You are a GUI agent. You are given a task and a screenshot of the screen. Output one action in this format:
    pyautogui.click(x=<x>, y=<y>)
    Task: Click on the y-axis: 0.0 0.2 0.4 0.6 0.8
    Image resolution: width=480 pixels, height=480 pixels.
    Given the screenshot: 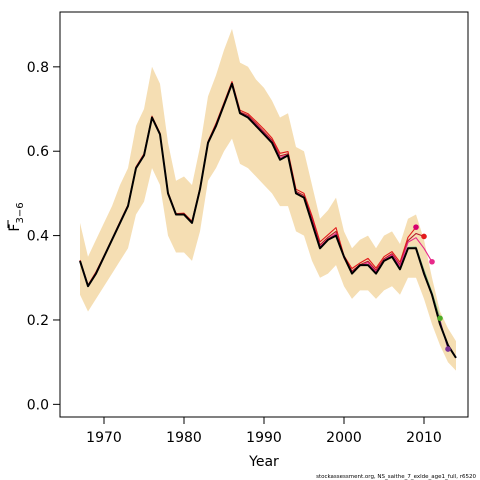 What is the action you would take?
    pyautogui.click(x=44, y=236)
    